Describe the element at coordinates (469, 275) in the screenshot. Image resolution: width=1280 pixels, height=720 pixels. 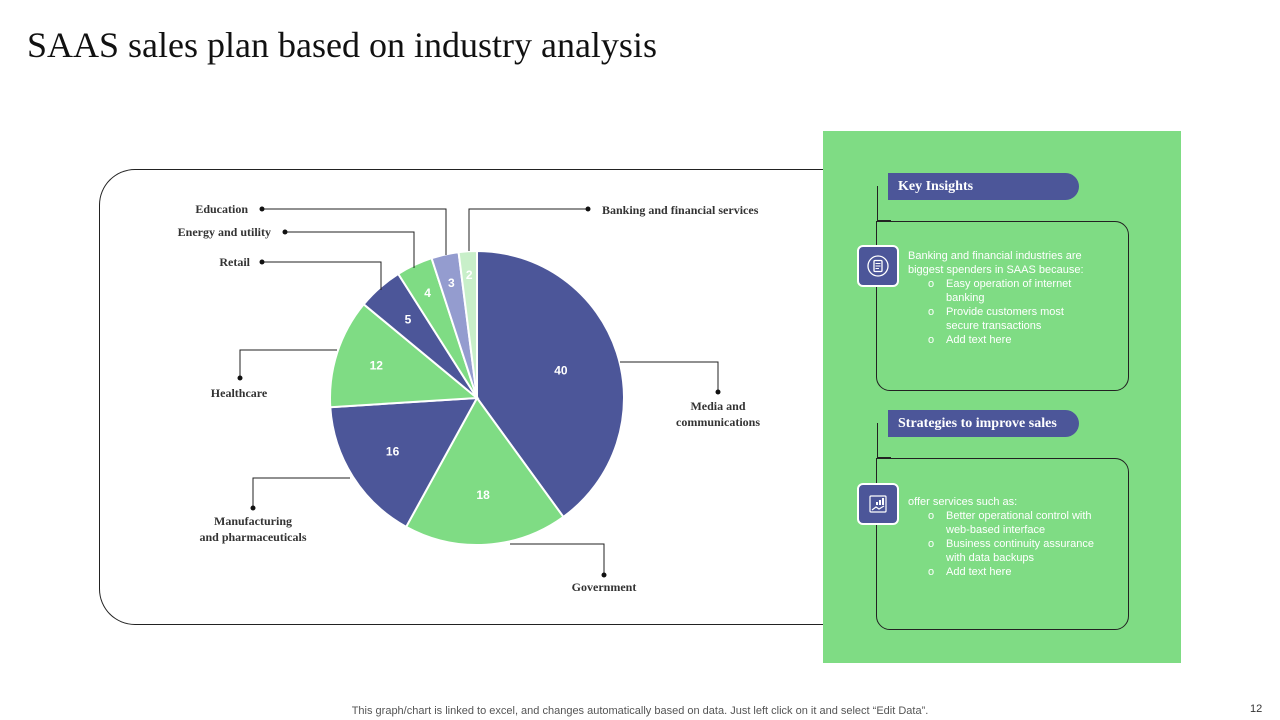
I see `data-label: 2` at that location.